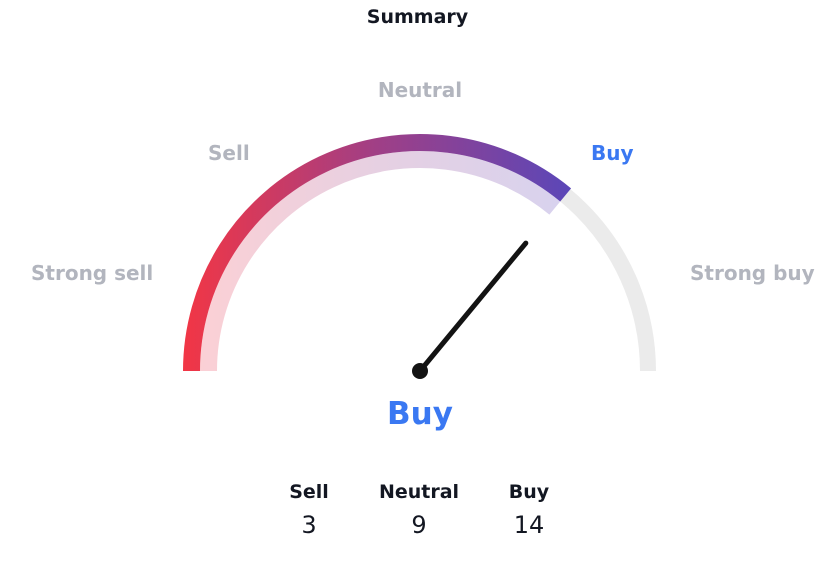 The image size is (835, 562). I want to click on label-neutral: Neutral, so click(420, 90).